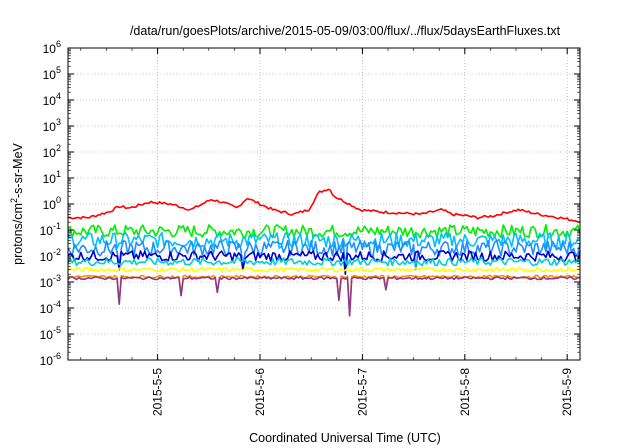  Describe the element at coordinates (345, 438) in the screenshot. I see `x-axis-label: Coordinated Universal Time (UTC)` at that location.